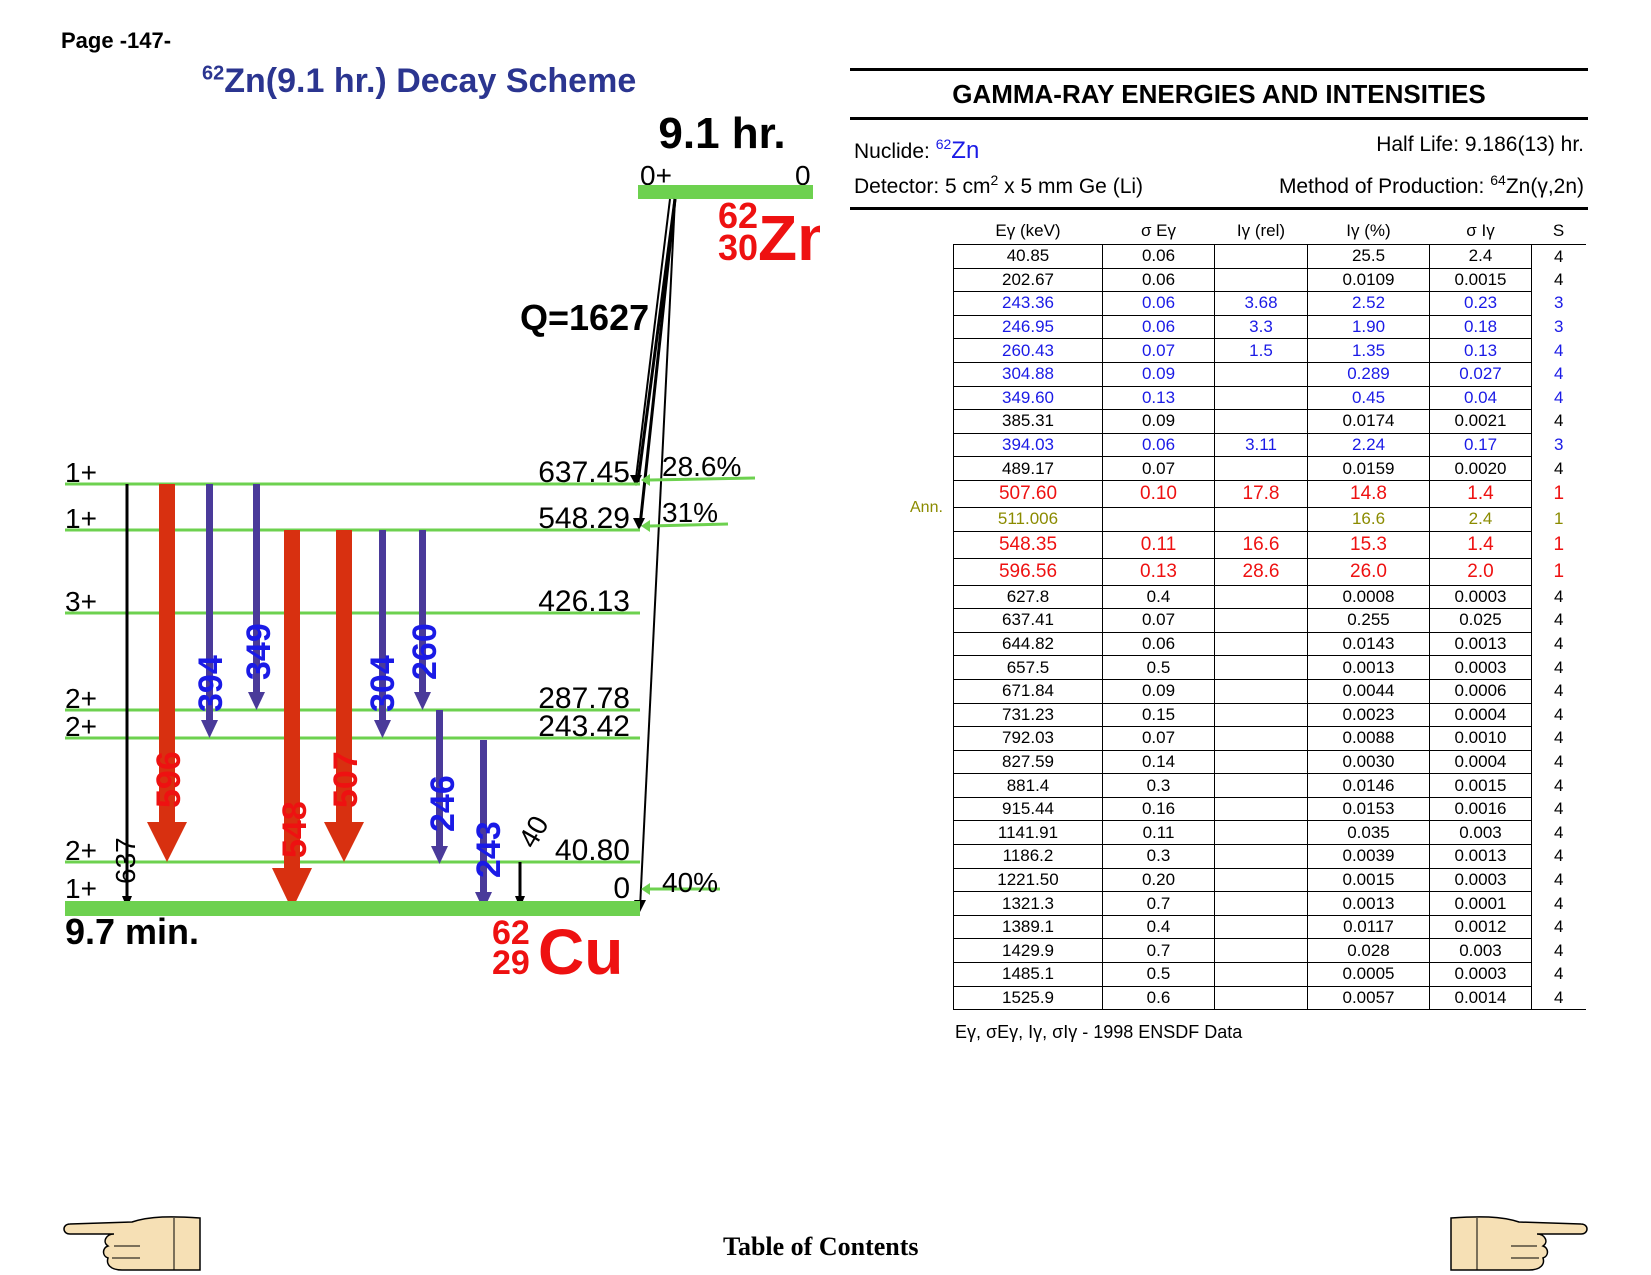 This screenshot has height=1275, width=1651. What do you see at coordinates (1480, 544) in the screenshot?
I see `table-cell-si: 1.4` at bounding box center [1480, 544].